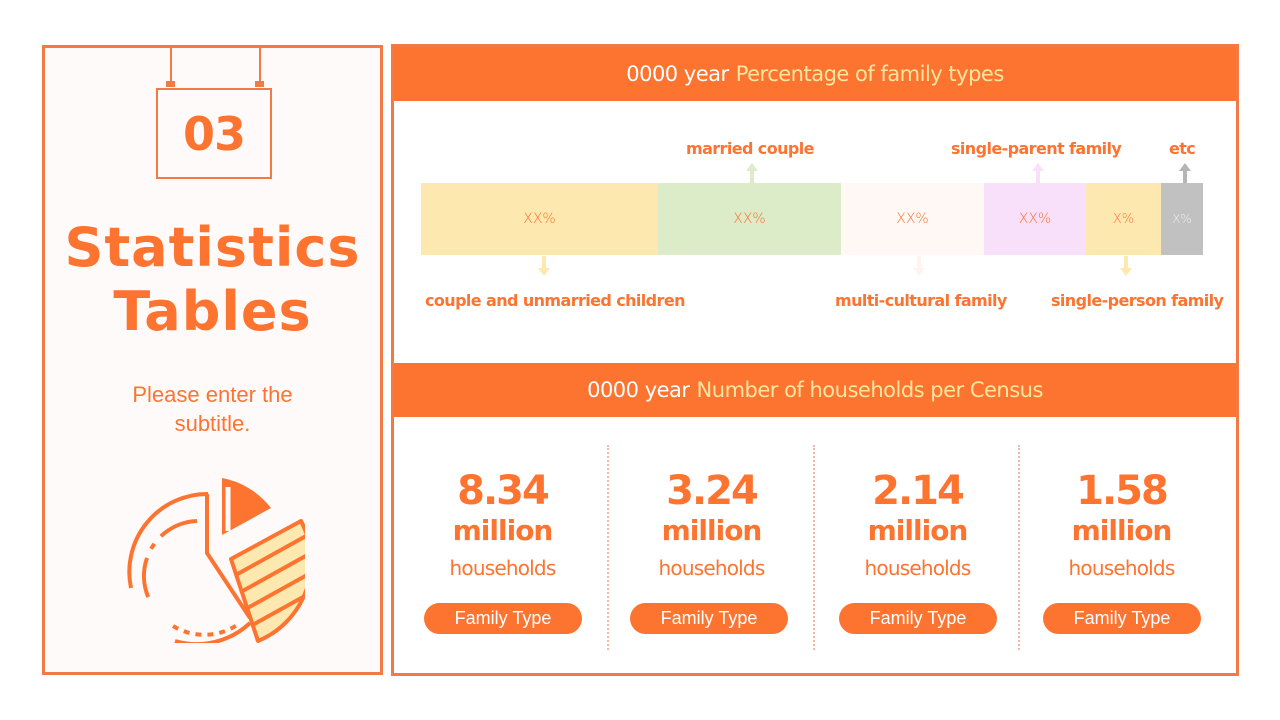  I want to click on label-couple-children: couple and unmarried children, so click(555, 300).